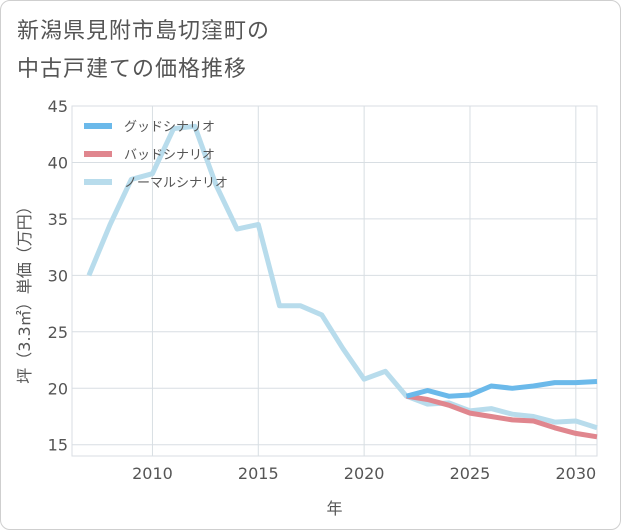 The image size is (621, 530). What do you see at coordinates (58, 162) in the screenshot?
I see `y-tick-label: 40` at bounding box center [58, 162].